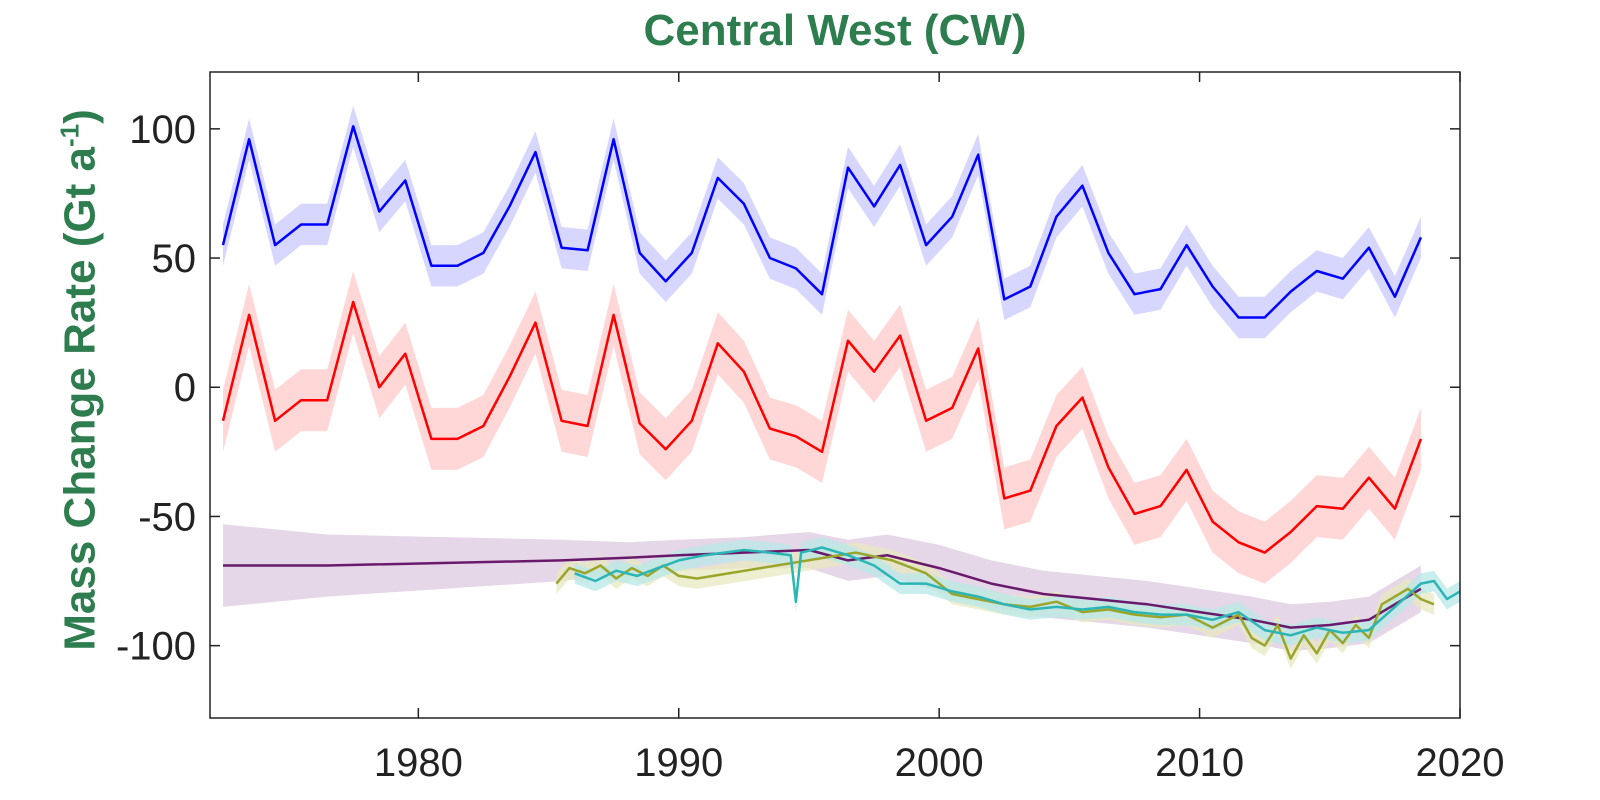 The image size is (1600, 800). Describe the element at coordinates (1199, 763) in the screenshot. I see `x-tick-label: 2010` at that location.